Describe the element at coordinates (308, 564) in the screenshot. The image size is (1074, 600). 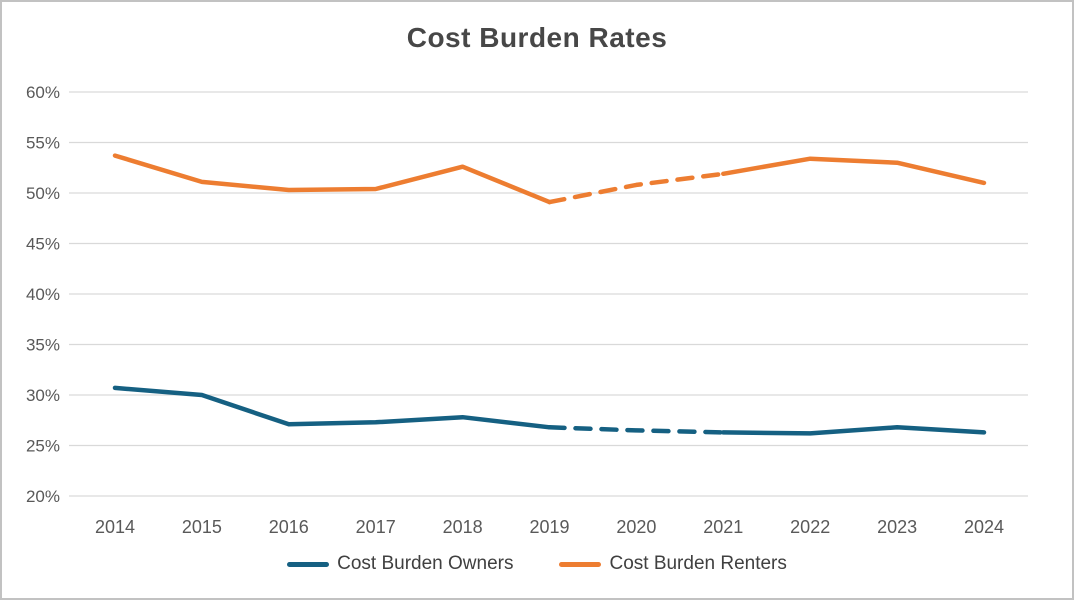
I see `owners-line-swatch` at that location.